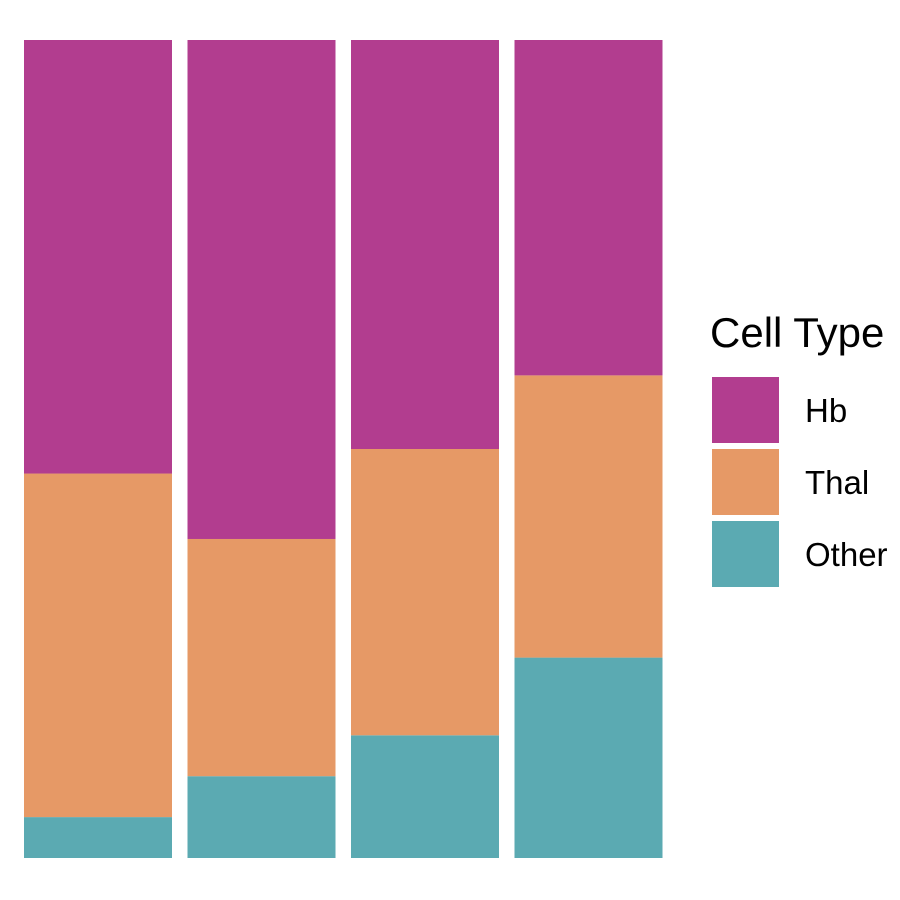 The image size is (900, 900). I want to click on legend: Cell Type Hb Thal Other, so click(799, 448).